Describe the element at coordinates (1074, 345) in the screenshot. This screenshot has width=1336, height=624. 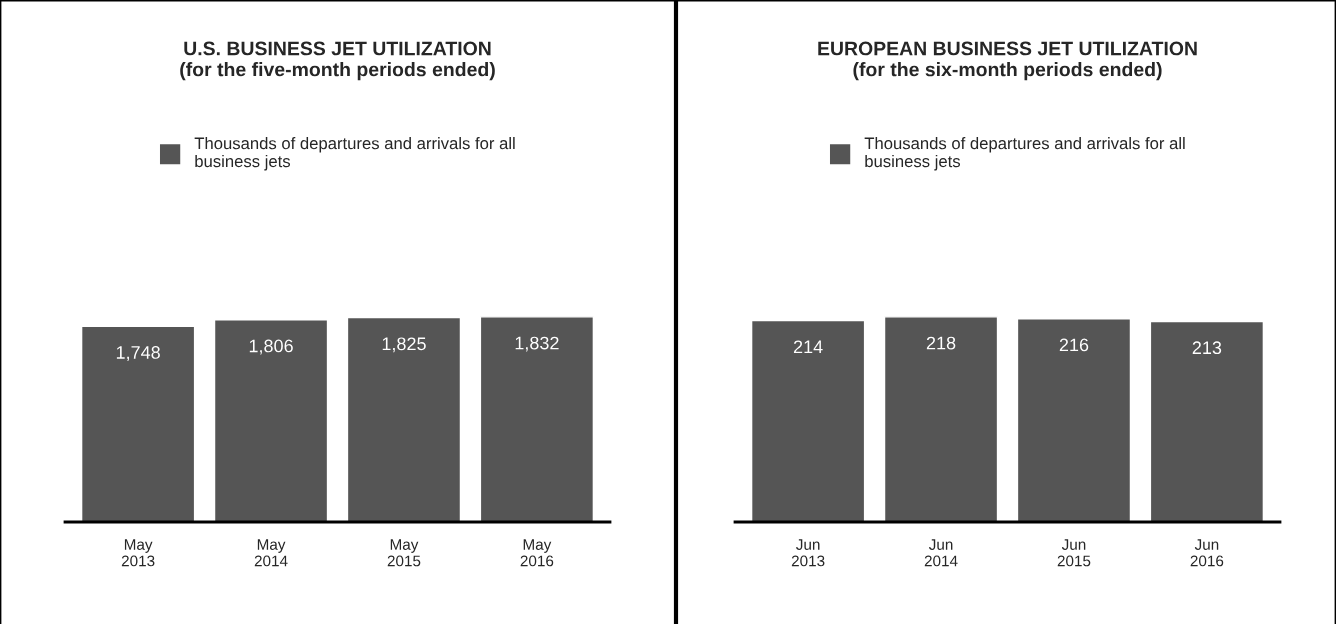
I see `data-label: 216` at that location.